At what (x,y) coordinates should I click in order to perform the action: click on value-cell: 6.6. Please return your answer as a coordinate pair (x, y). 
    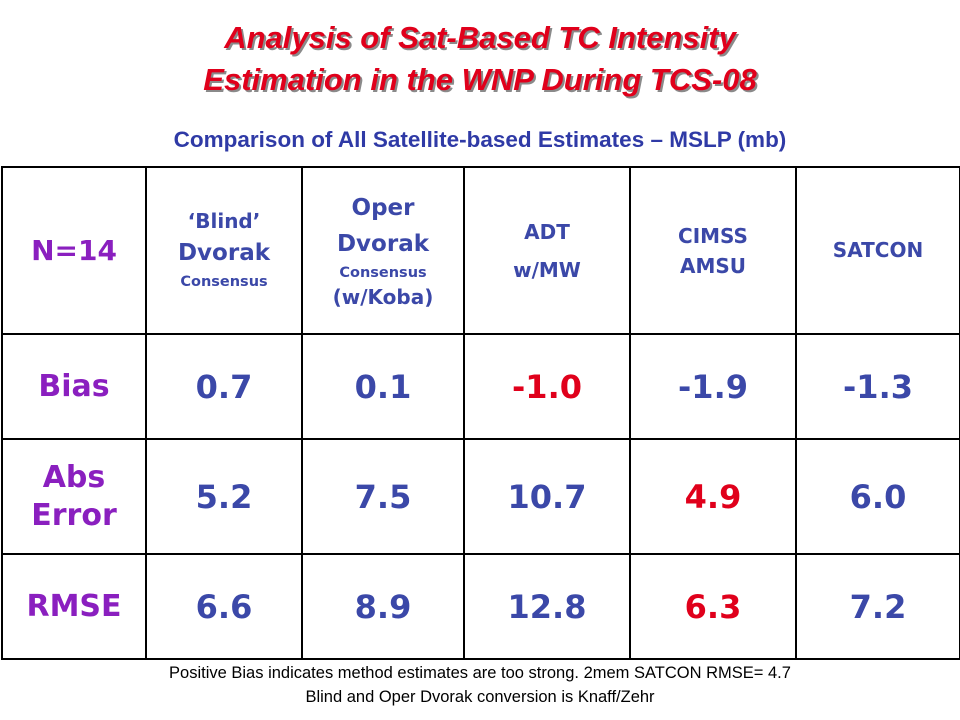
    Looking at the image, I should click on (224, 606).